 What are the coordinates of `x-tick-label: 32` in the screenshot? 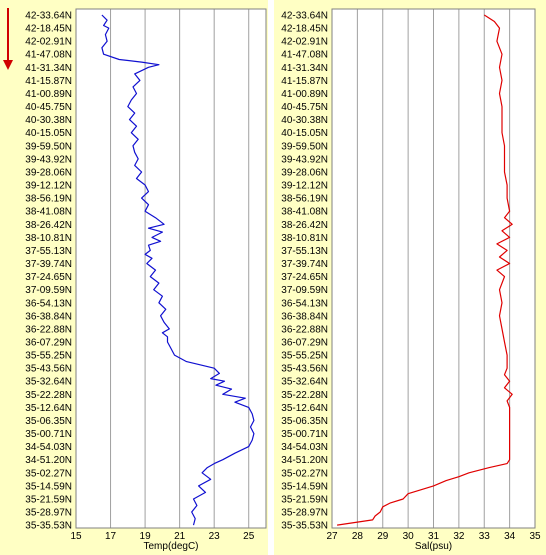 It's located at (459, 536).